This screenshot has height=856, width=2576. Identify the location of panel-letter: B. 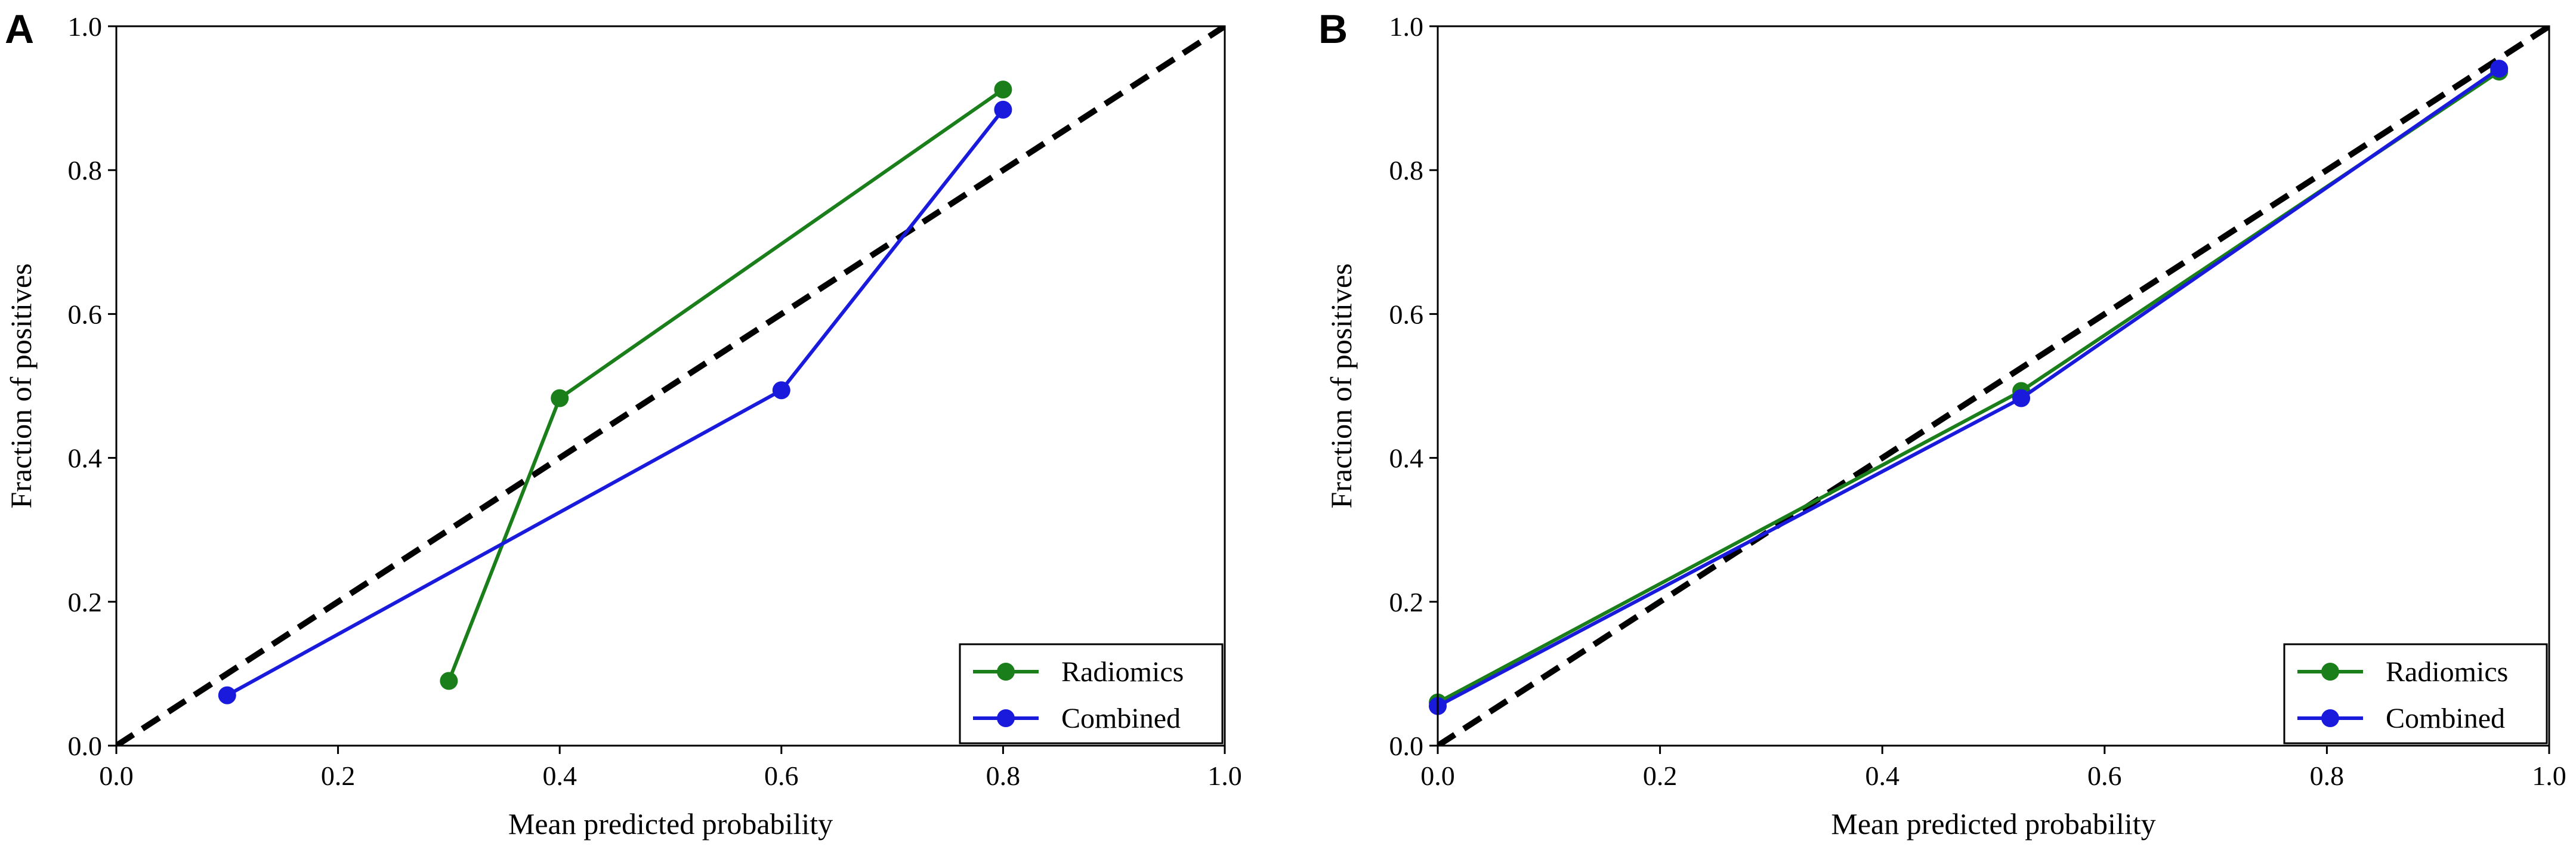
(1333, 29).